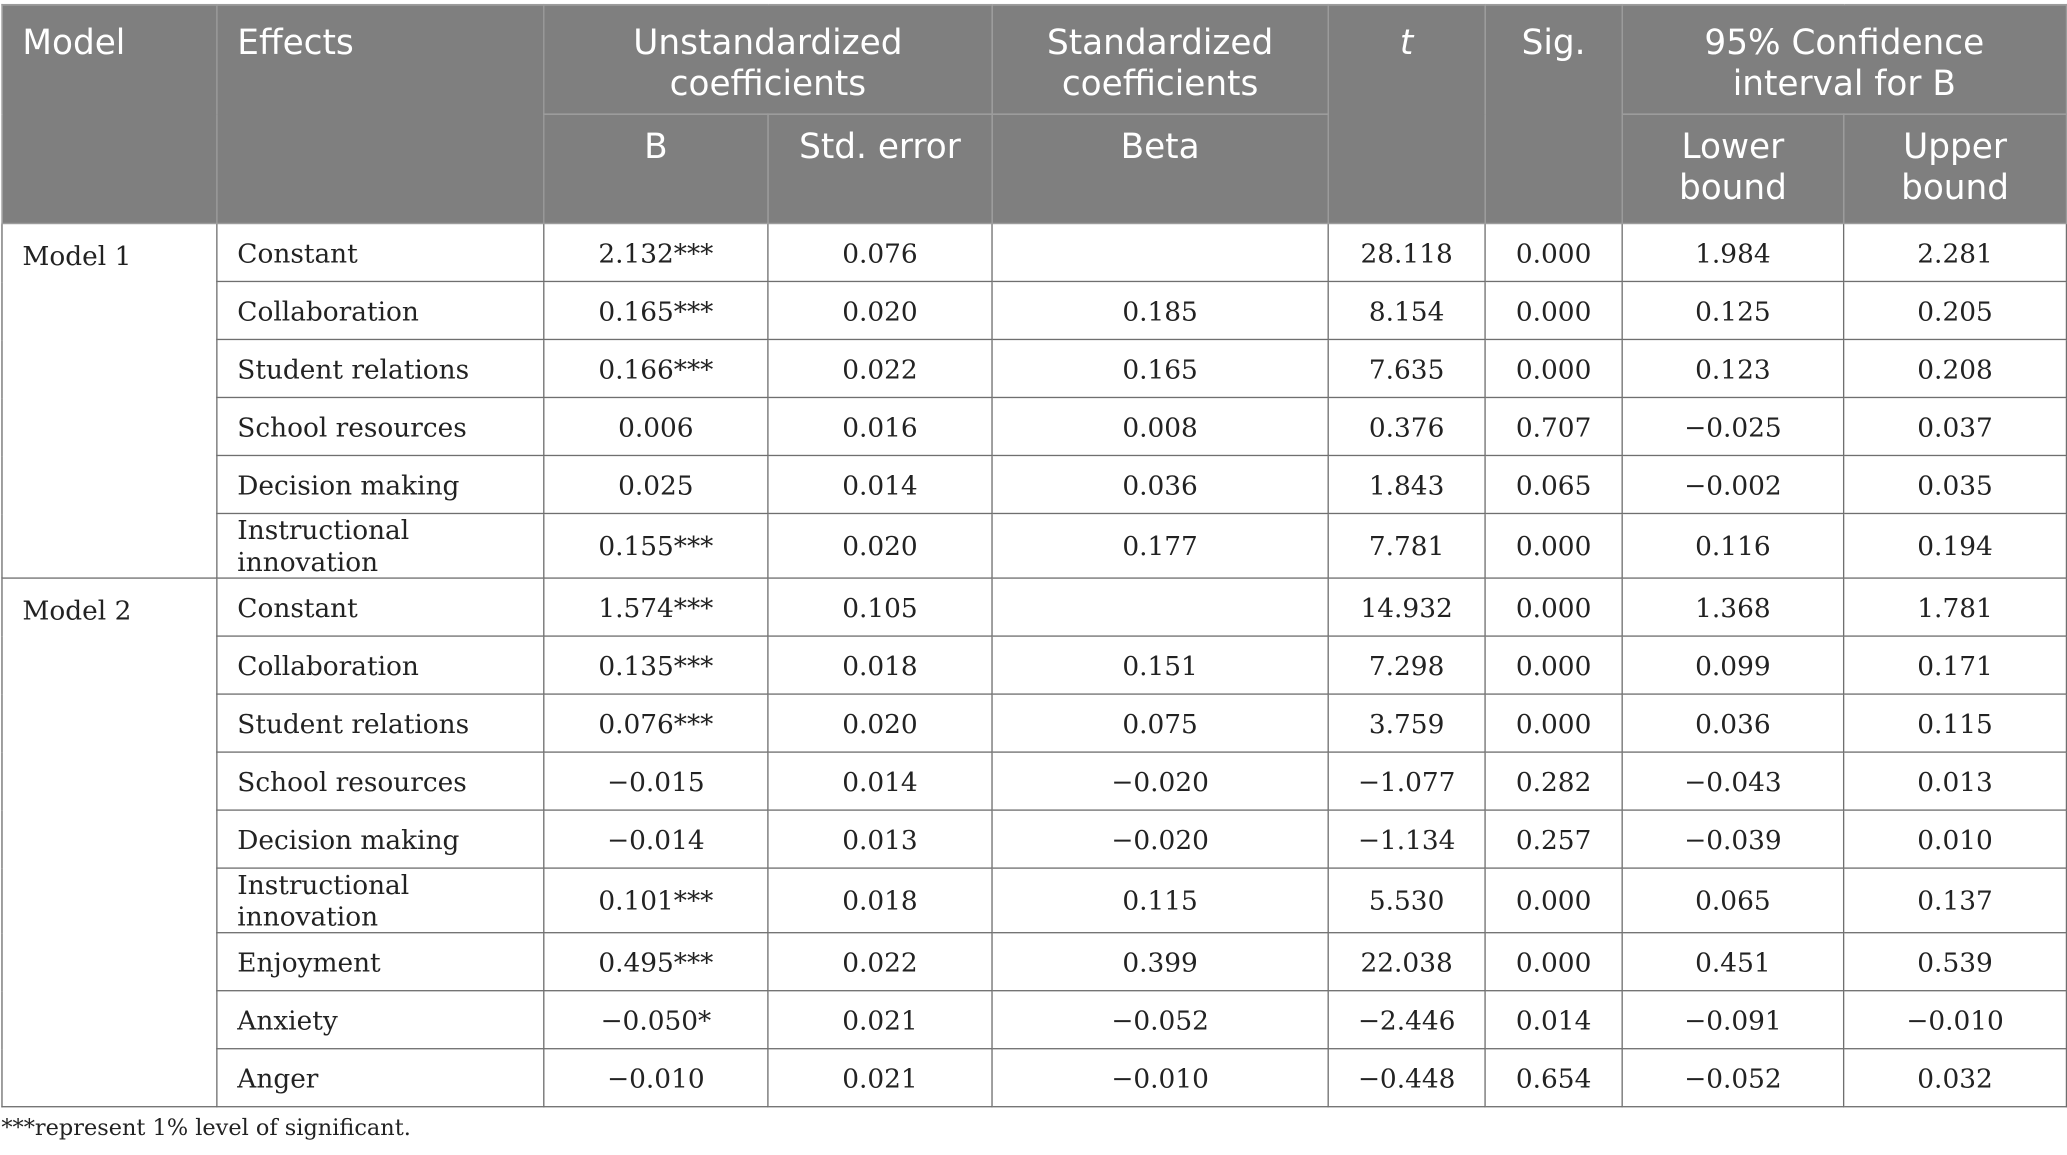  What do you see at coordinates (656, 484) in the screenshot?
I see `cell-b: 0.025` at bounding box center [656, 484].